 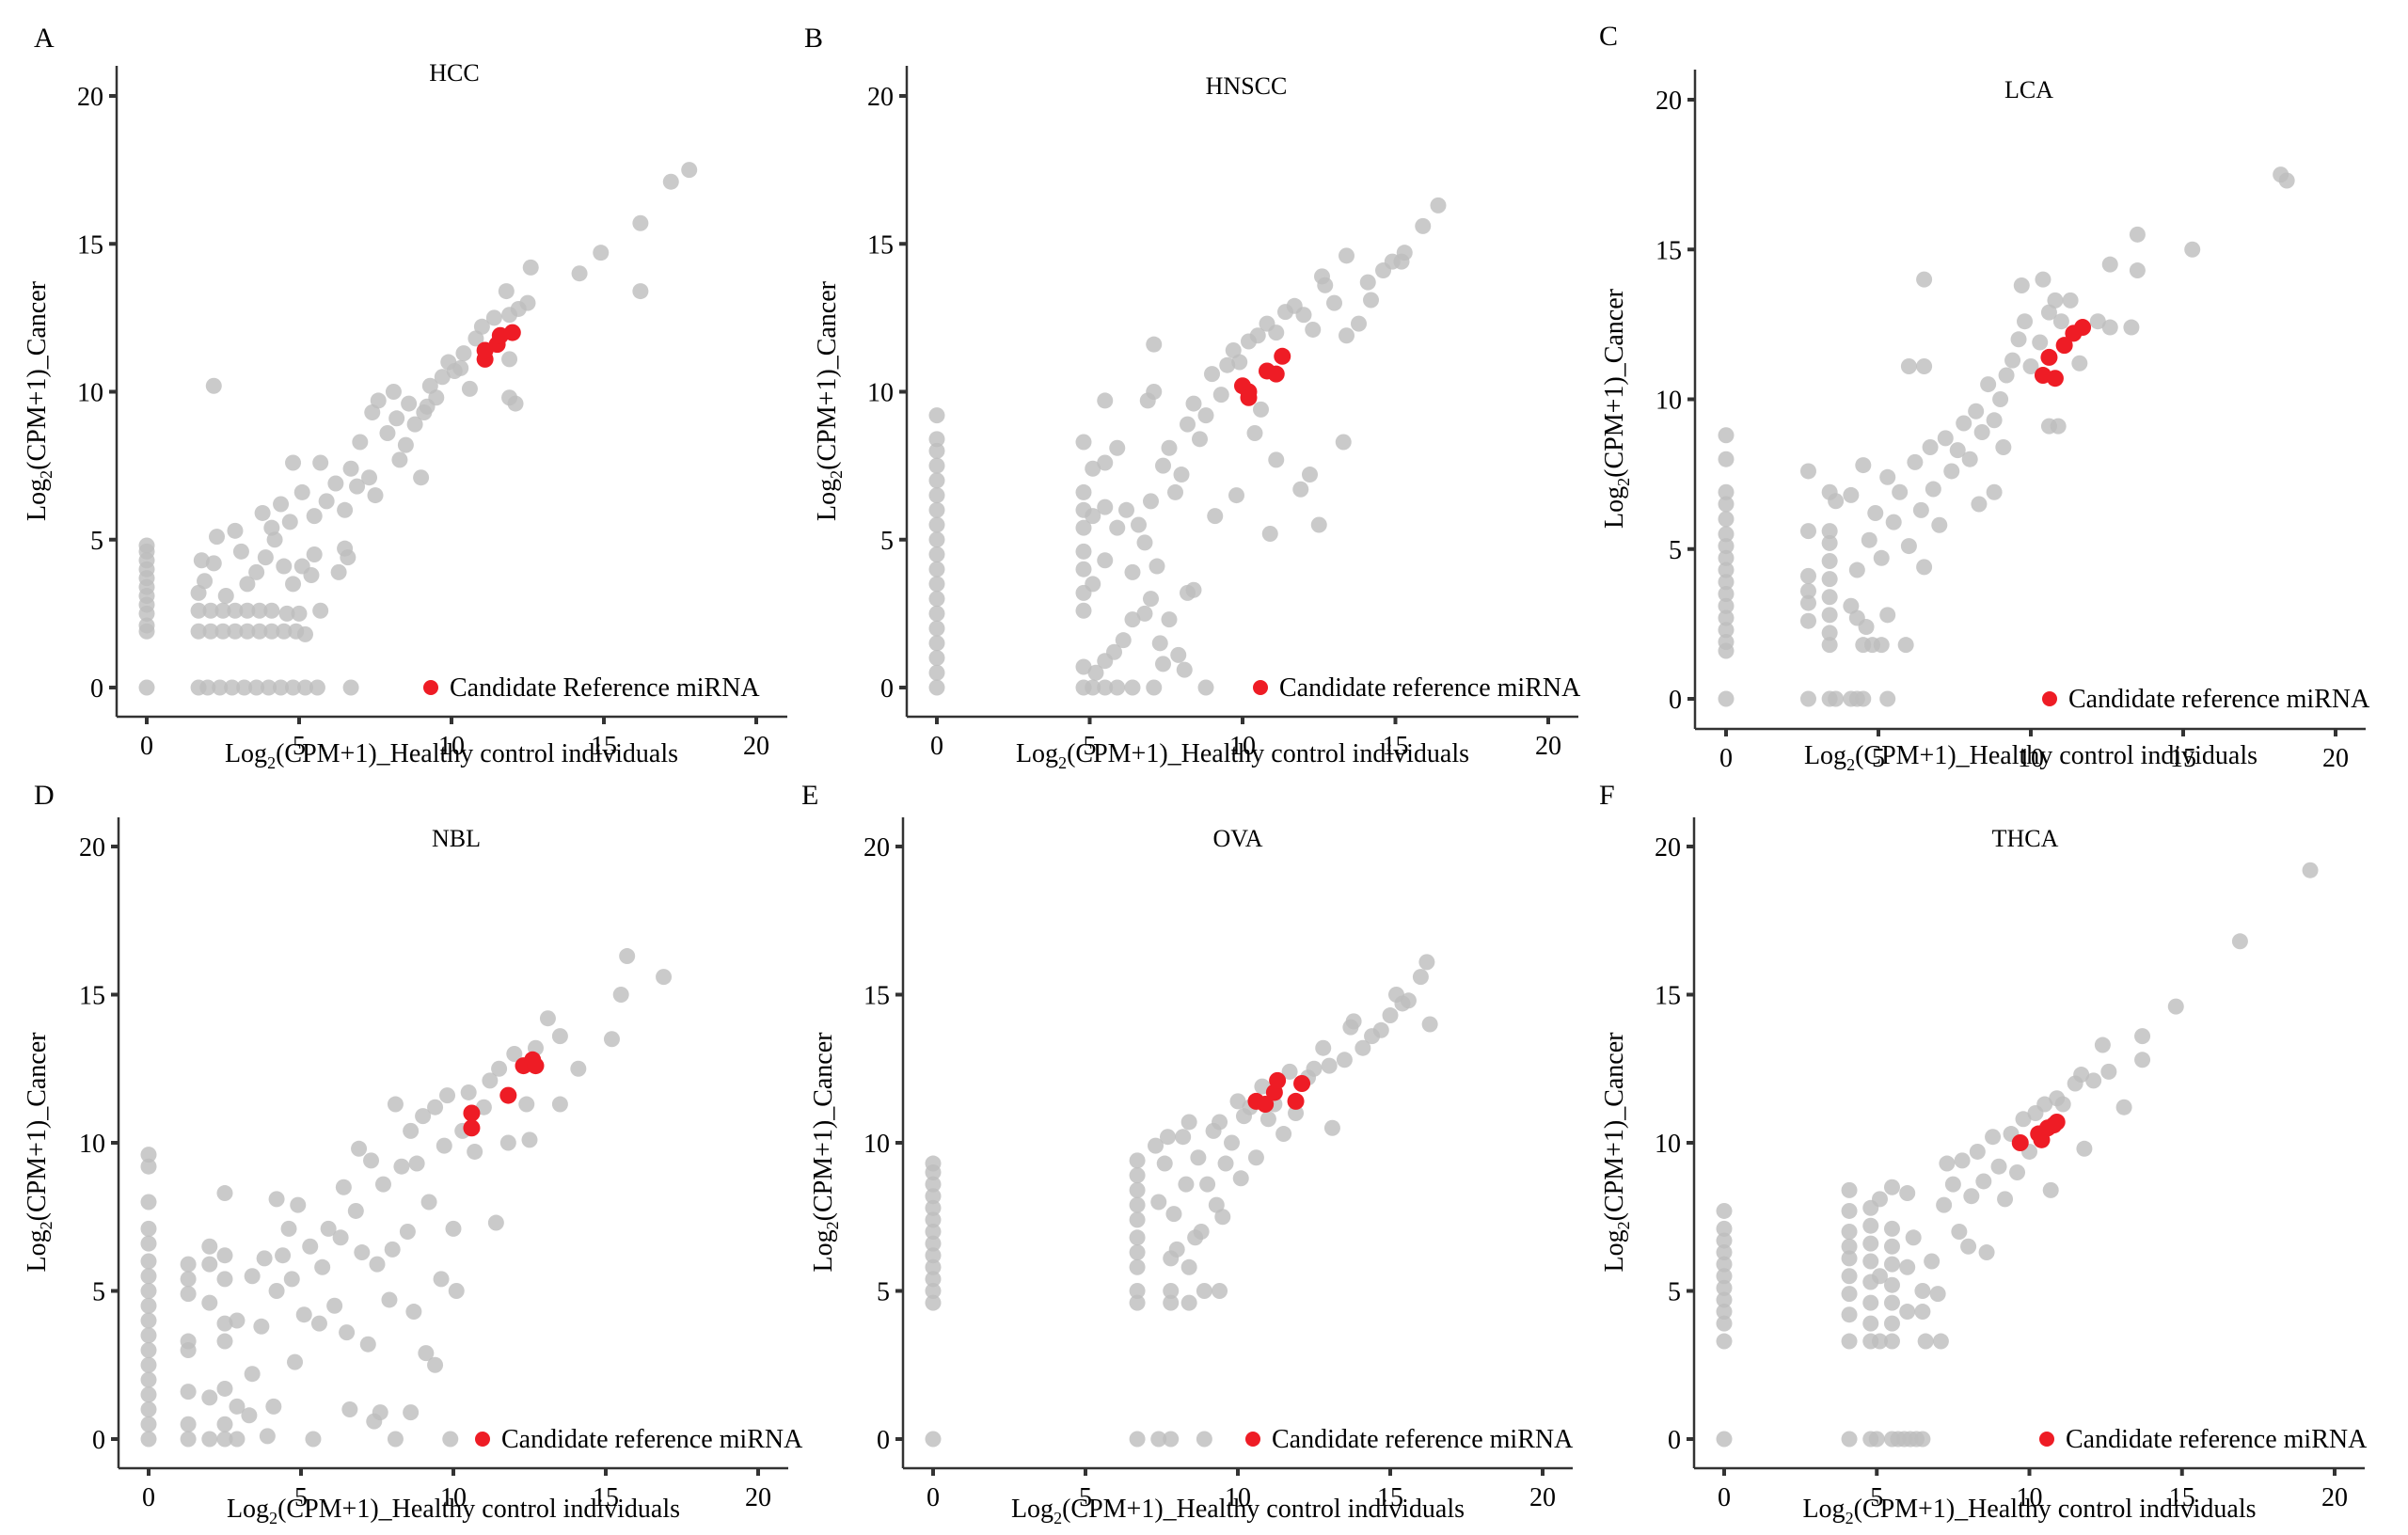 I want to click on y-tick-label: 0, so click(x=1675, y=1440).